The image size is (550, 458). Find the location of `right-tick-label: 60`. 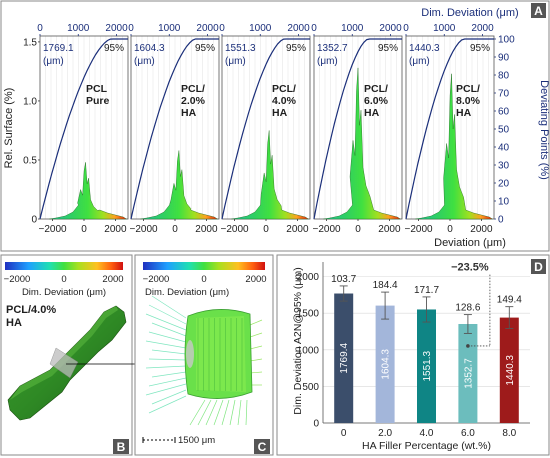

right-tick-label: 60 is located at coordinates (504, 112).